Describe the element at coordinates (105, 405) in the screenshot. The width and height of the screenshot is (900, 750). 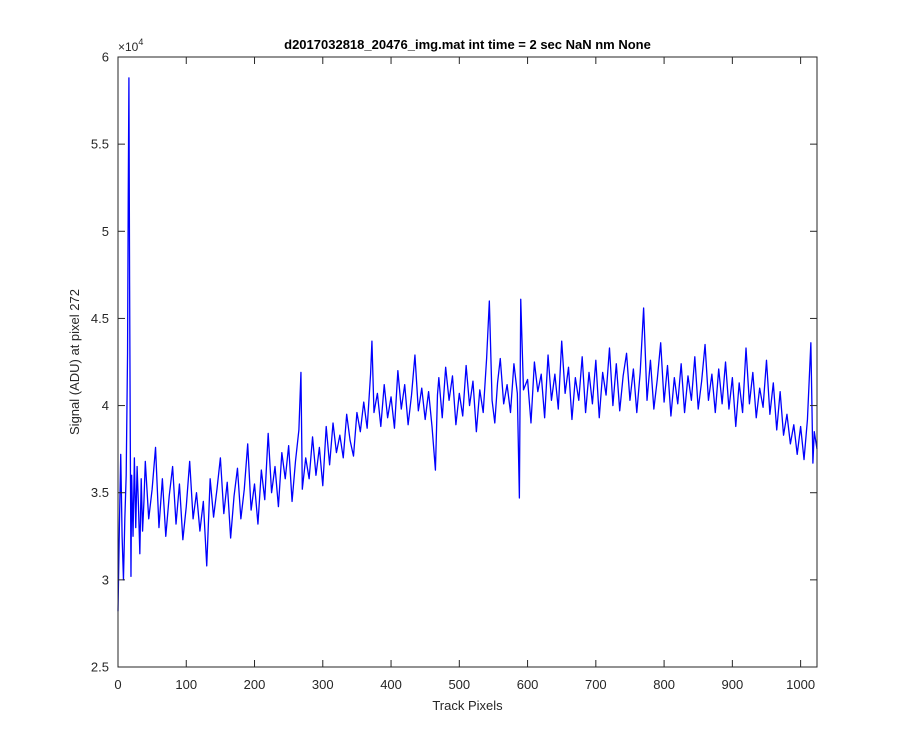
I see `y-tick-label: 4` at that location.